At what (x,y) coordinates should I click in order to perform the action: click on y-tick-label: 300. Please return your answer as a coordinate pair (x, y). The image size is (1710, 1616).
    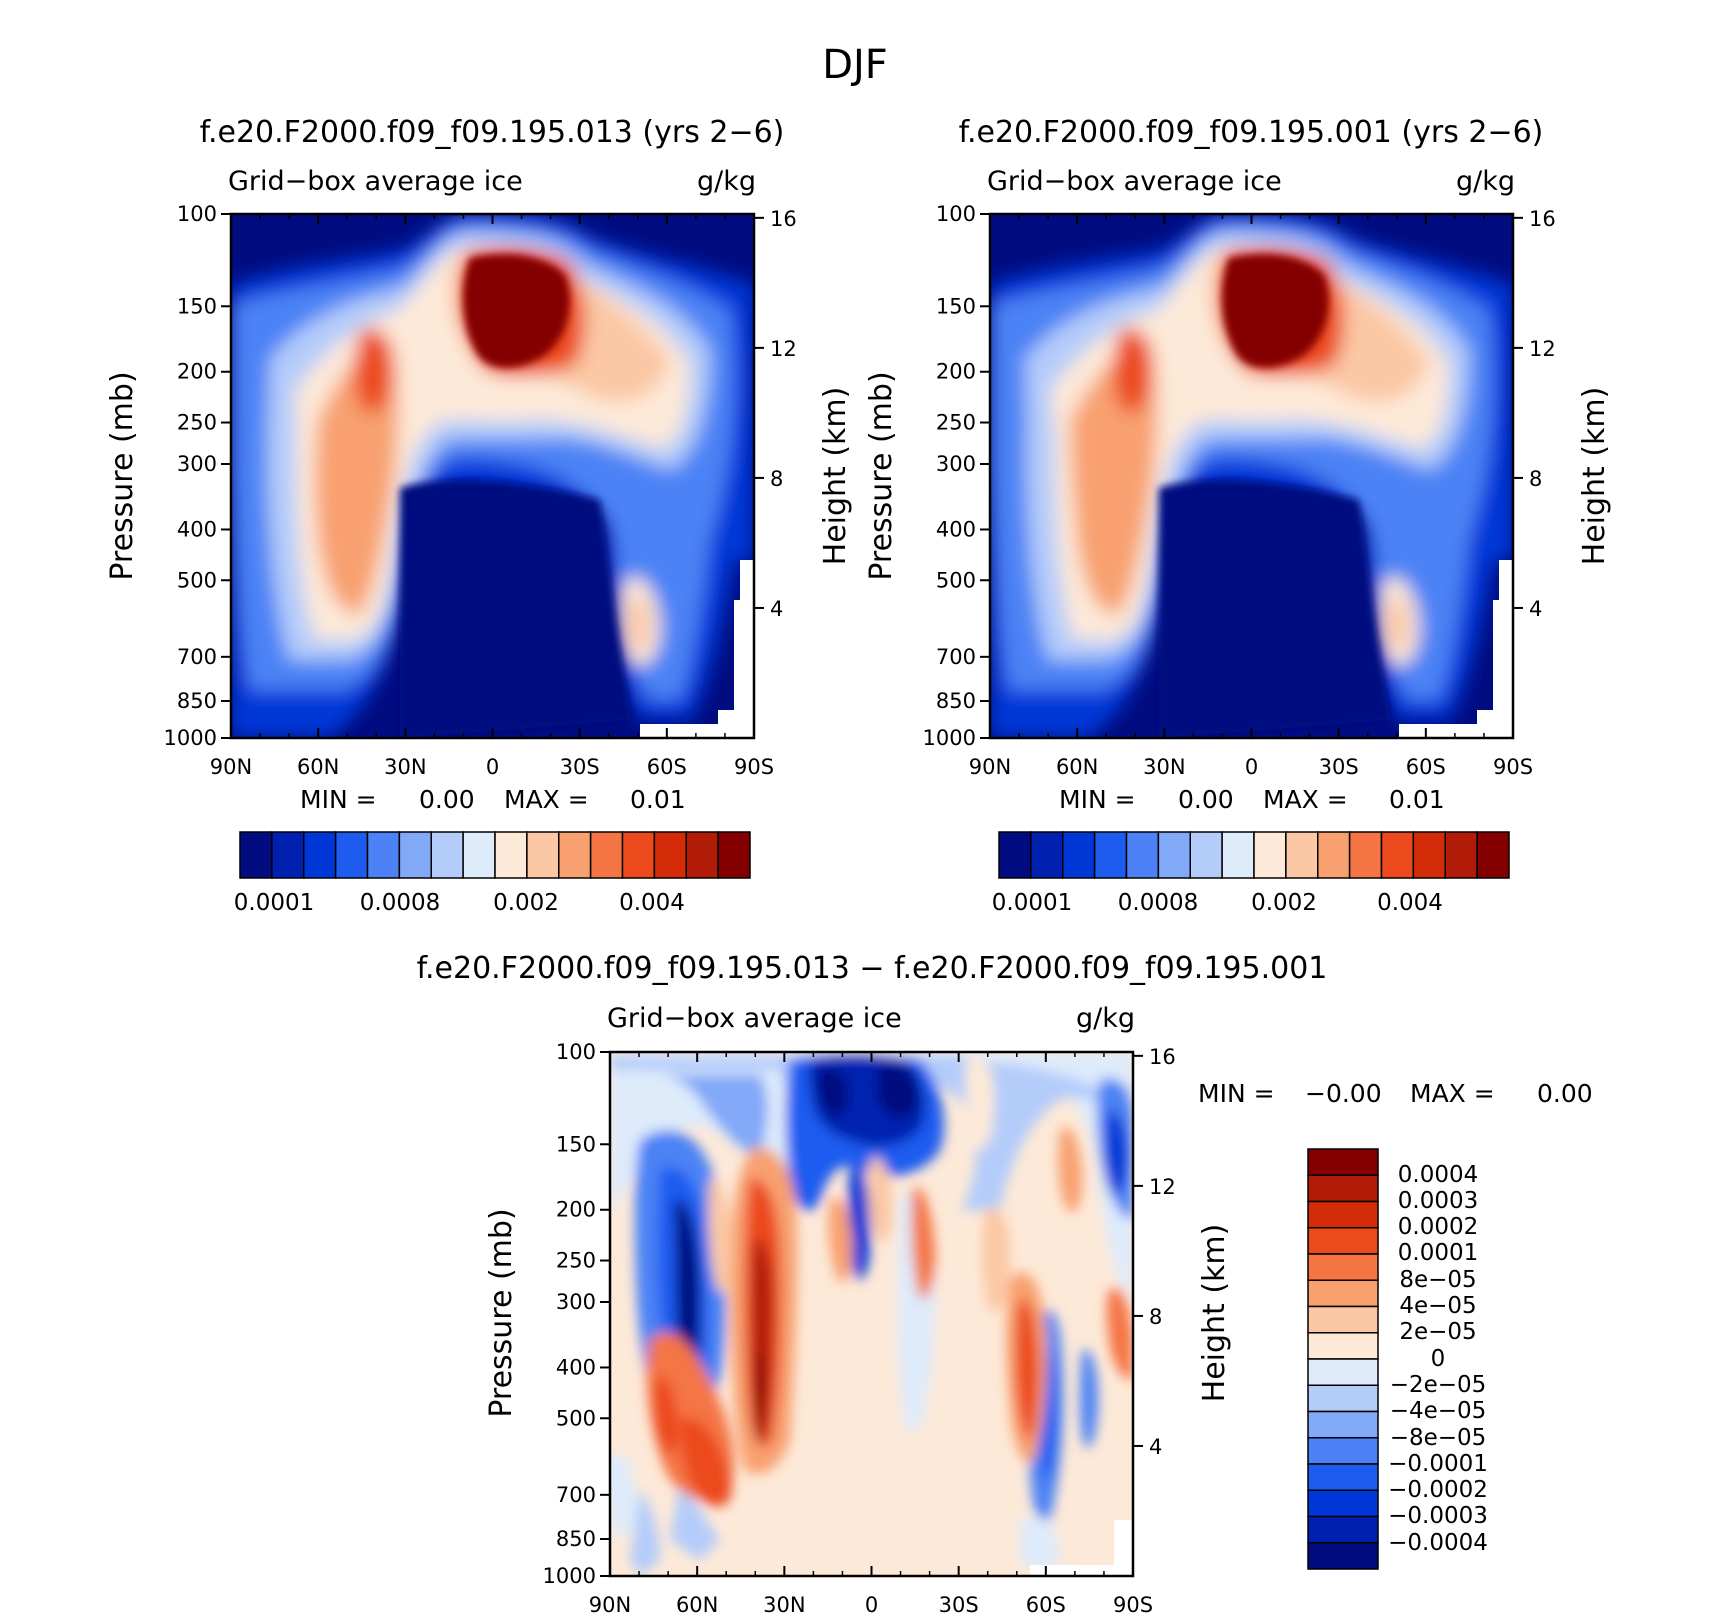
    Looking at the image, I should click on (956, 464).